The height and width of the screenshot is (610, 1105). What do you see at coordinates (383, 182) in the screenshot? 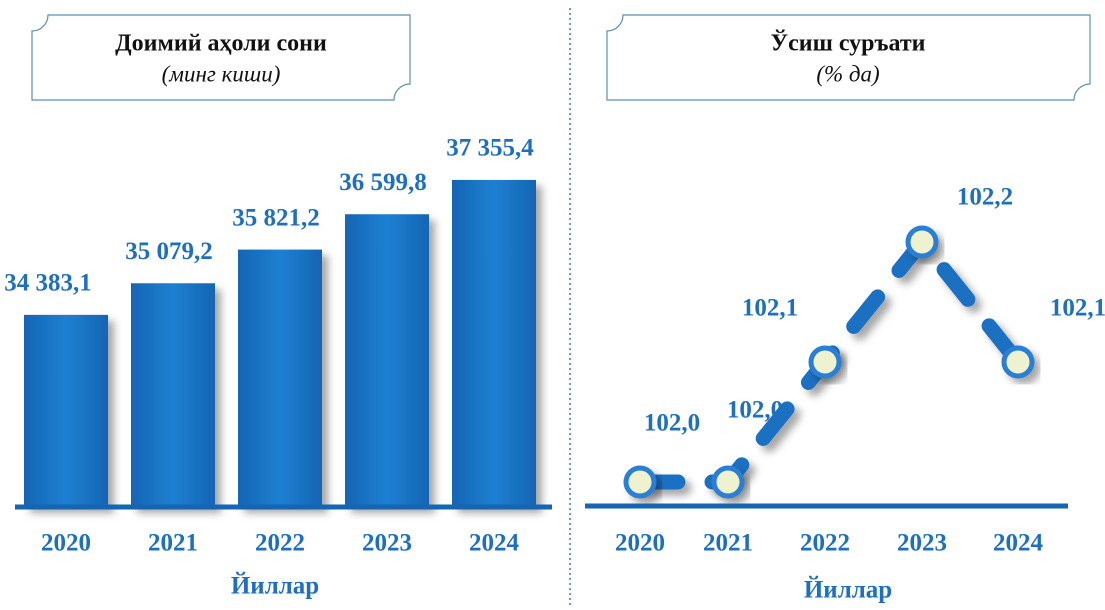
I see `value-label: 36 599,8` at bounding box center [383, 182].